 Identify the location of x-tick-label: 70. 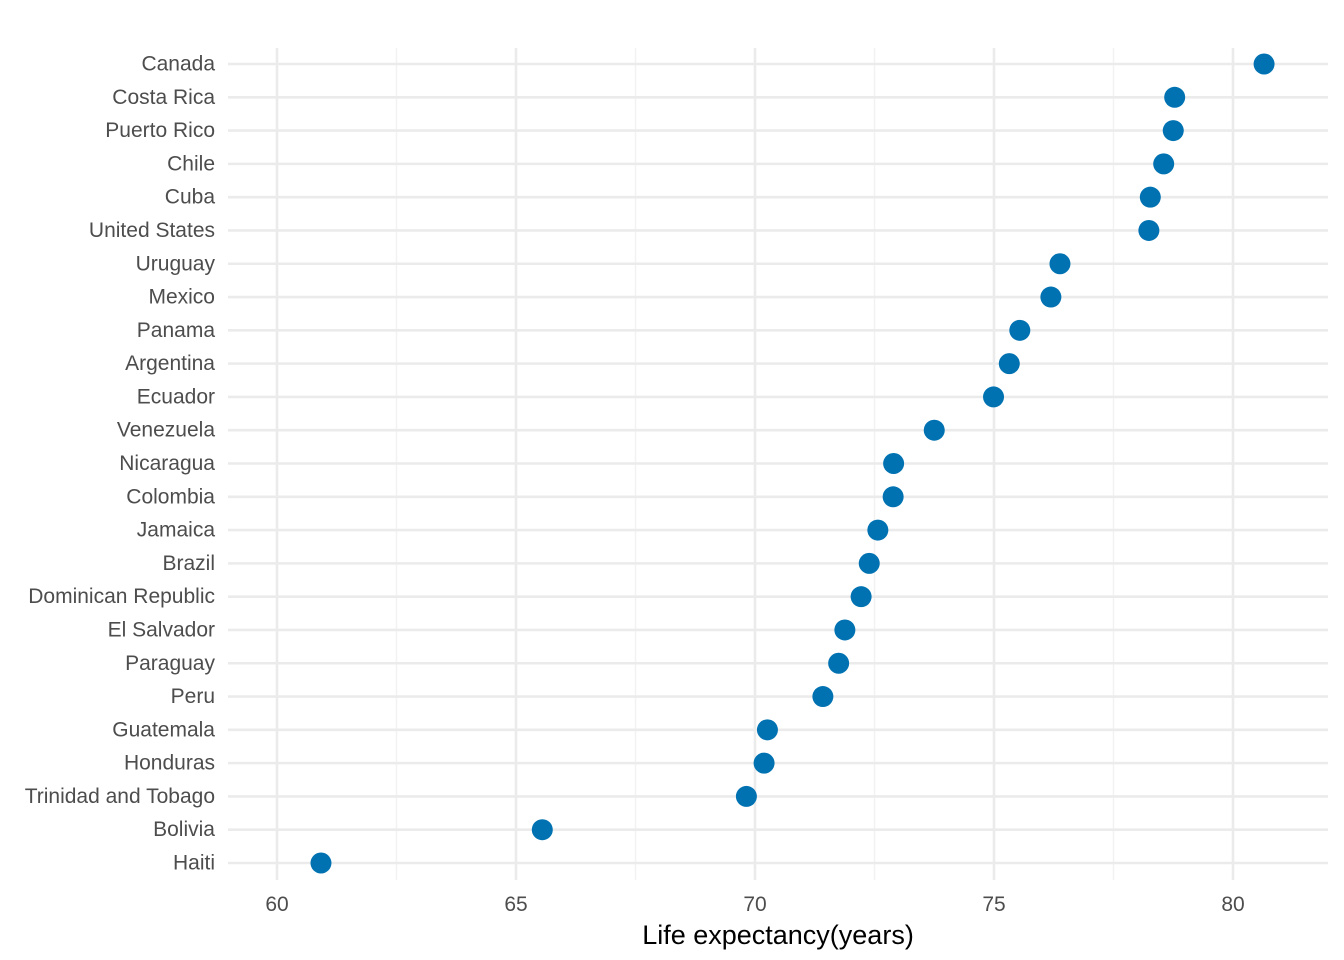
(754, 904).